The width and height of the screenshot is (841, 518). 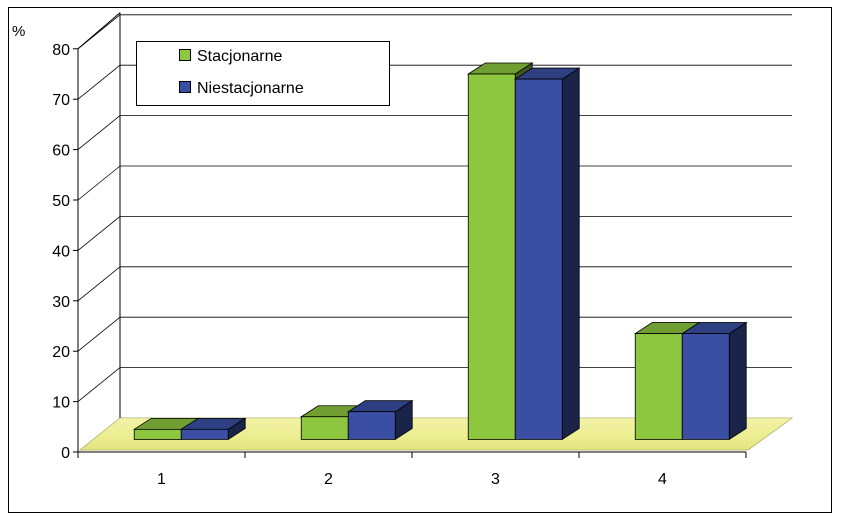 I want to click on y-tick-label: 70, so click(x=61, y=100).